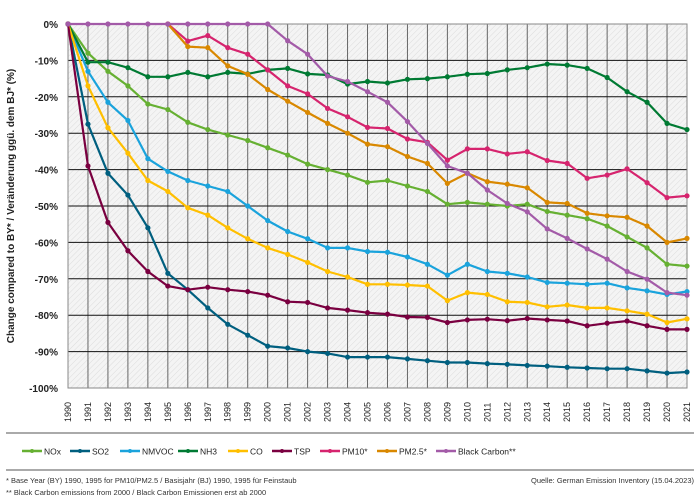  Describe the element at coordinates (687, 412) in the screenshot. I see `x-tick-label: 2021` at that location.